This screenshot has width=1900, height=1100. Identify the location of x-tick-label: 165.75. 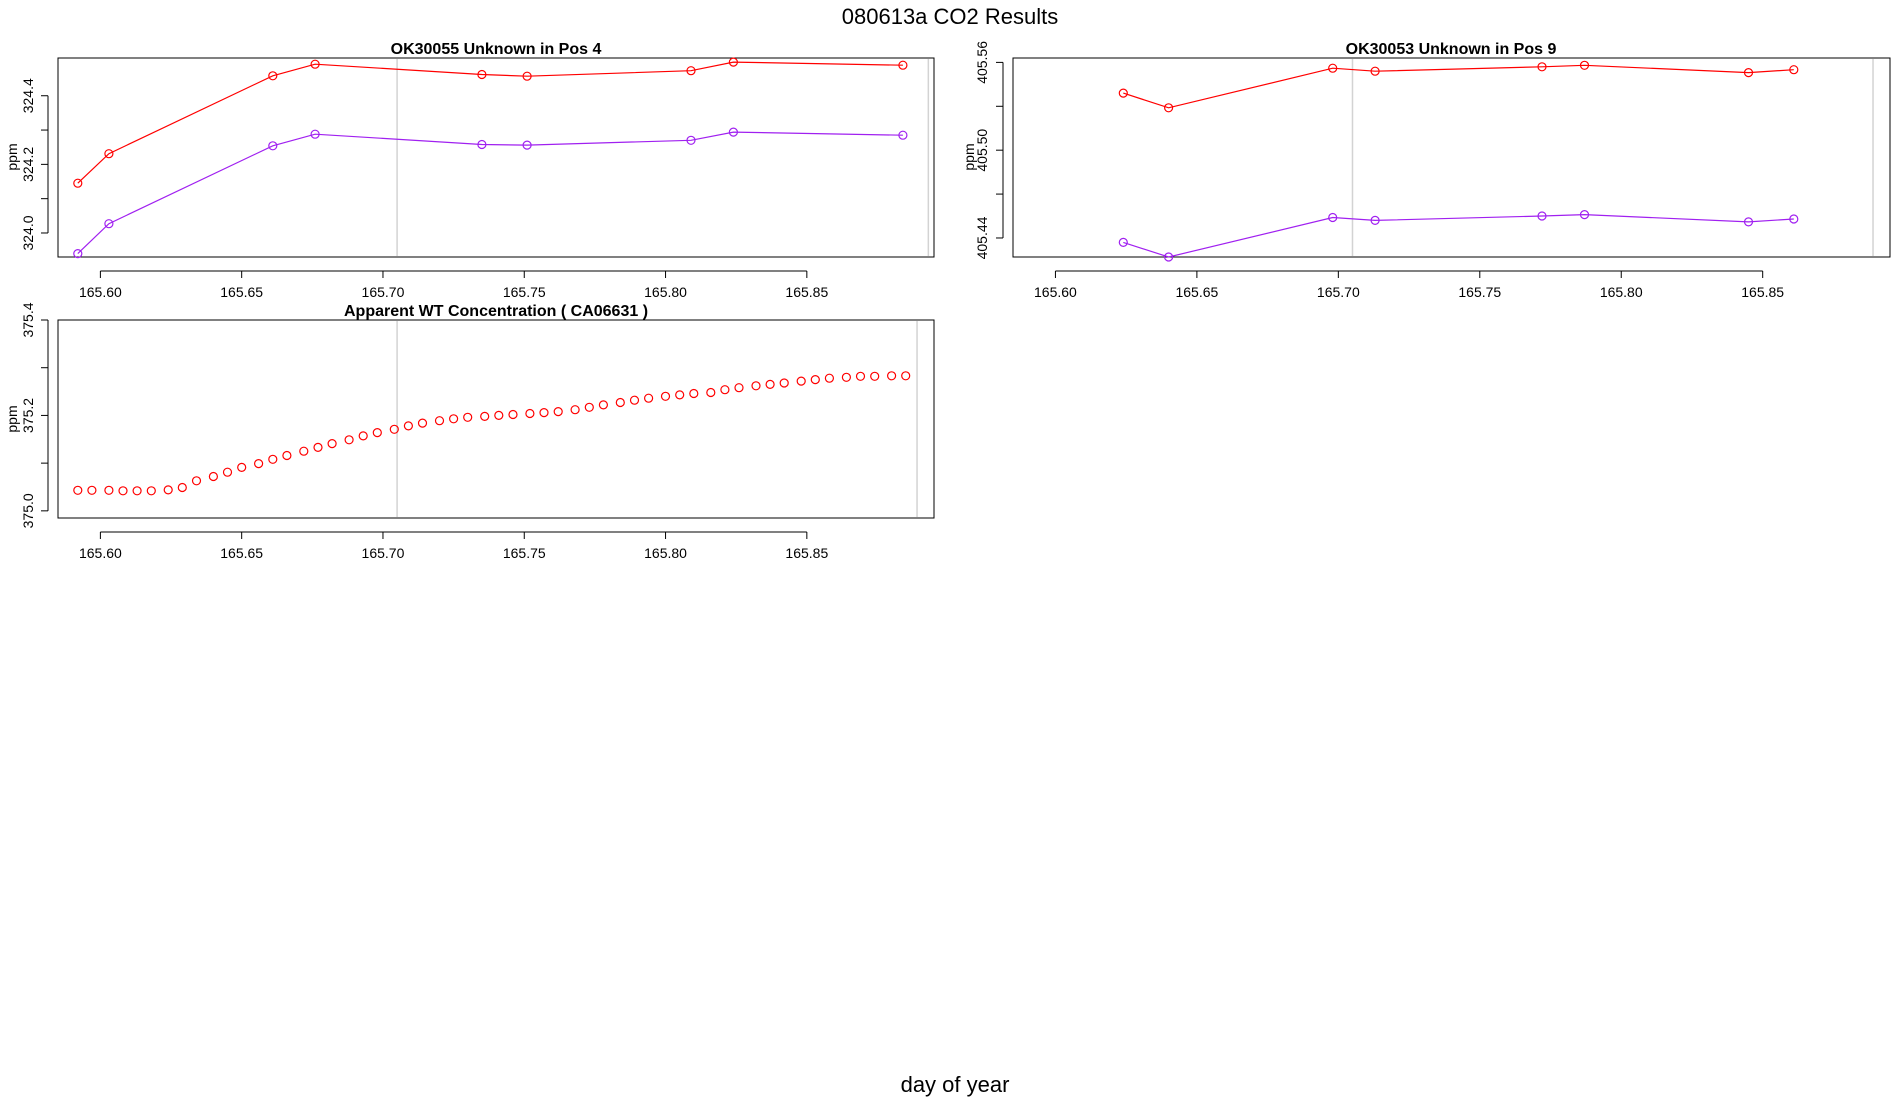
(524, 292).